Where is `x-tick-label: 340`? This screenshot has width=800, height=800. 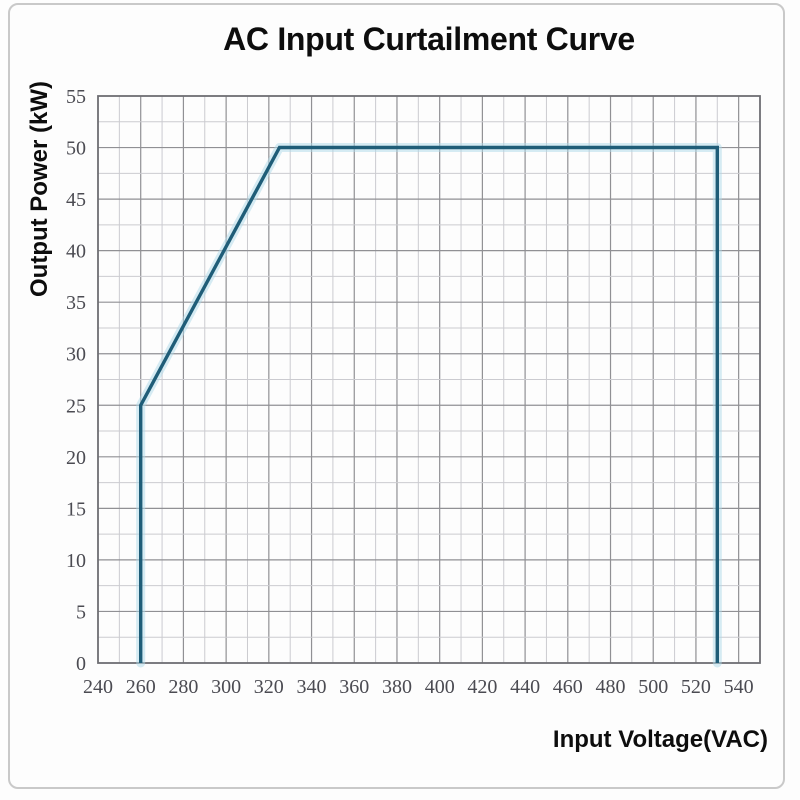
x-tick-label: 340 is located at coordinates (312, 687).